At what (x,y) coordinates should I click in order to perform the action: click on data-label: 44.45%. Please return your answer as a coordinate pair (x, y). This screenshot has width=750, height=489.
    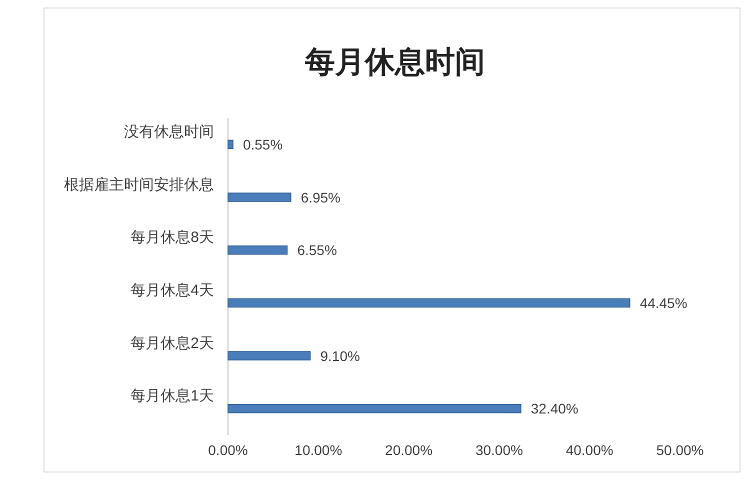
    Looking at the image, I should click on (664, 302).